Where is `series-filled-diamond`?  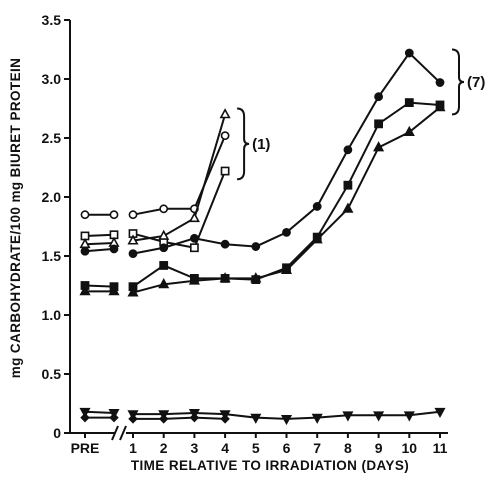
series-filled-diamond is located at coordinates (155, 418).